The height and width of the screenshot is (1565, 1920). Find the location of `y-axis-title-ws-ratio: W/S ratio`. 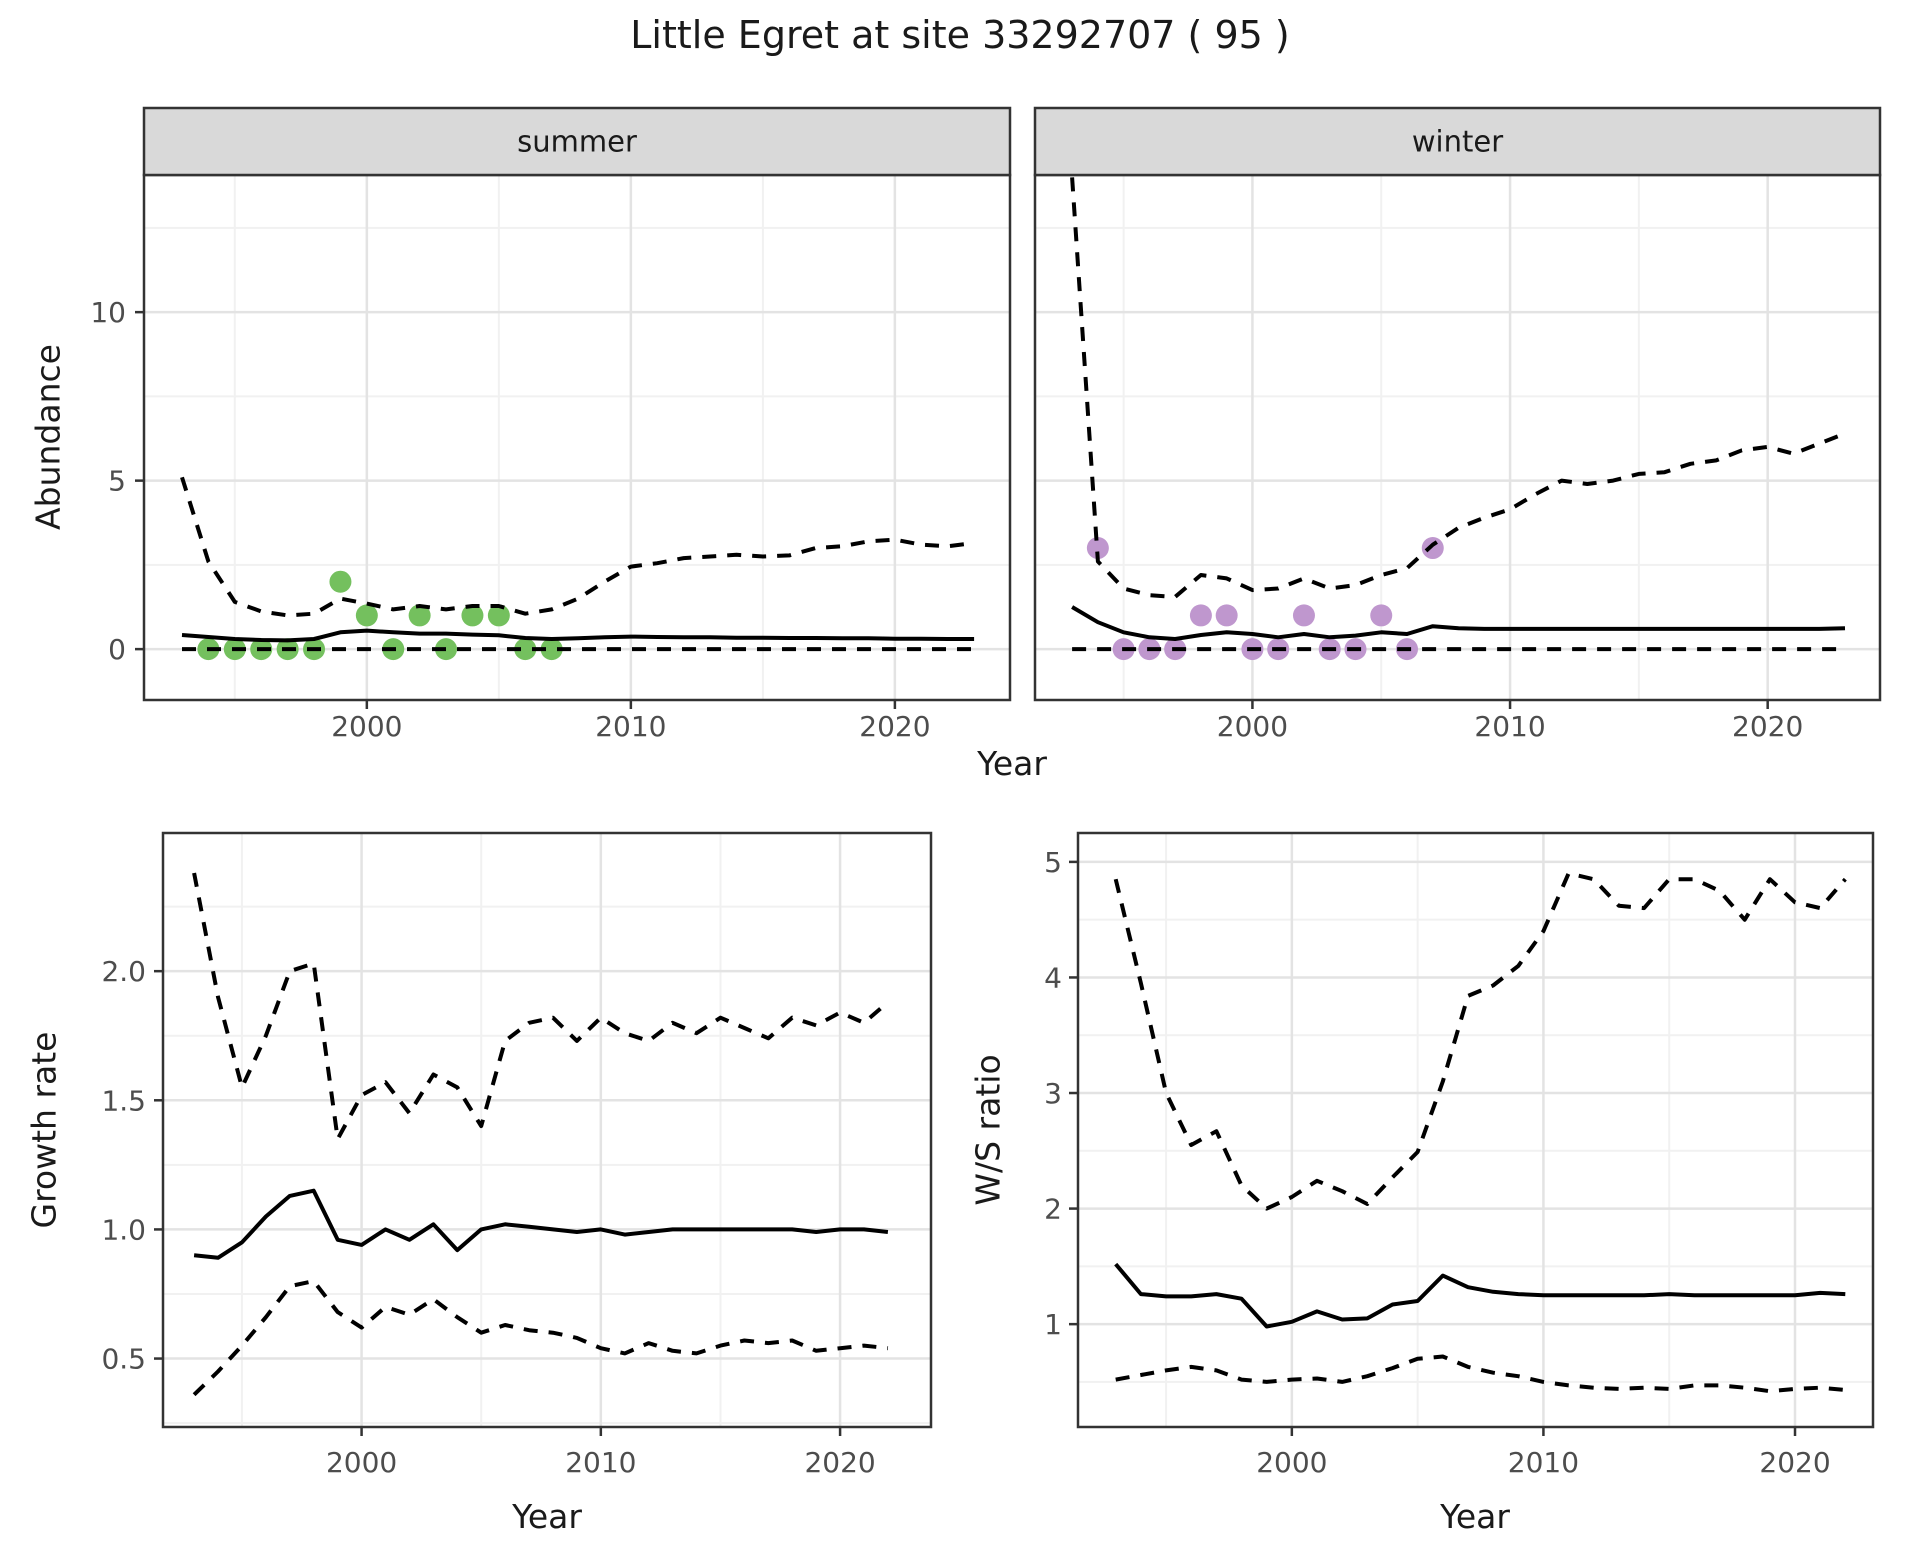

y-axis-title-ws-ratio: W/S ratio is located at coordinates (988, 1129).